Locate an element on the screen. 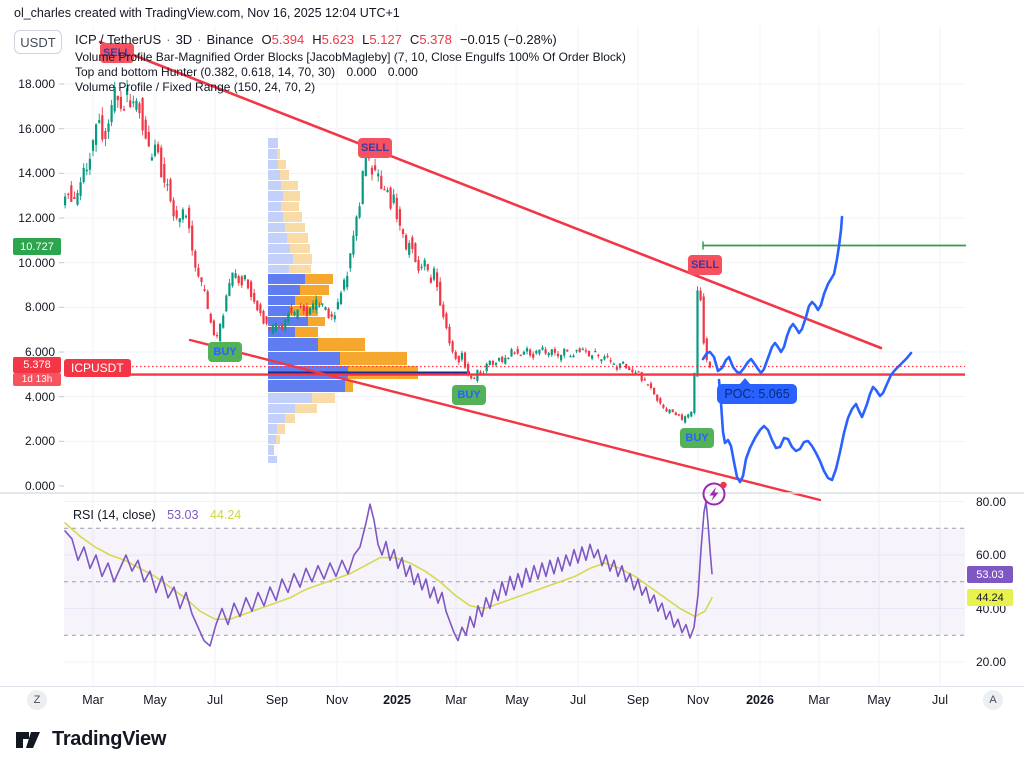 This screenshot has height=766, width=1024. price-axis-label: 8.000 is located at coordinates (39, 307).